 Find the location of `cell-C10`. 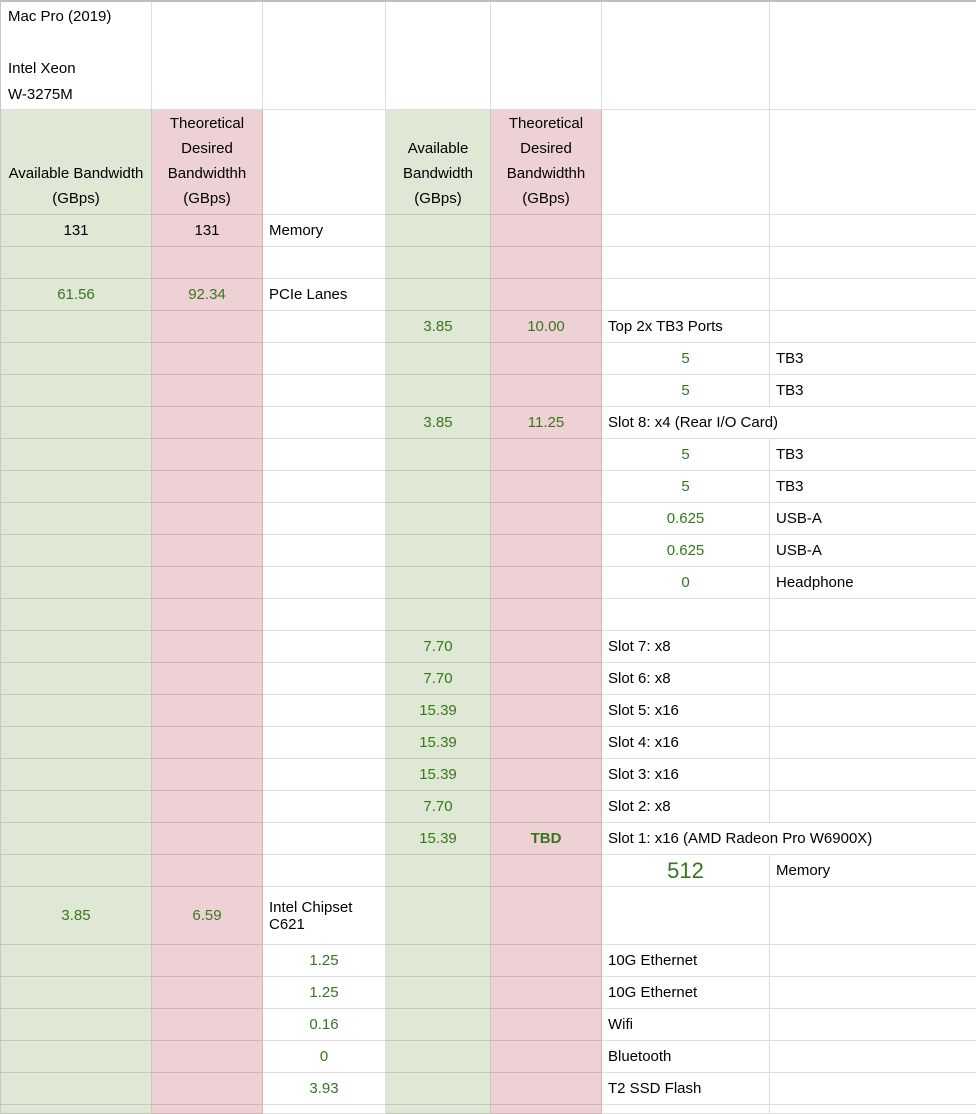

cell-C10 is located at coordinates (324, 455).